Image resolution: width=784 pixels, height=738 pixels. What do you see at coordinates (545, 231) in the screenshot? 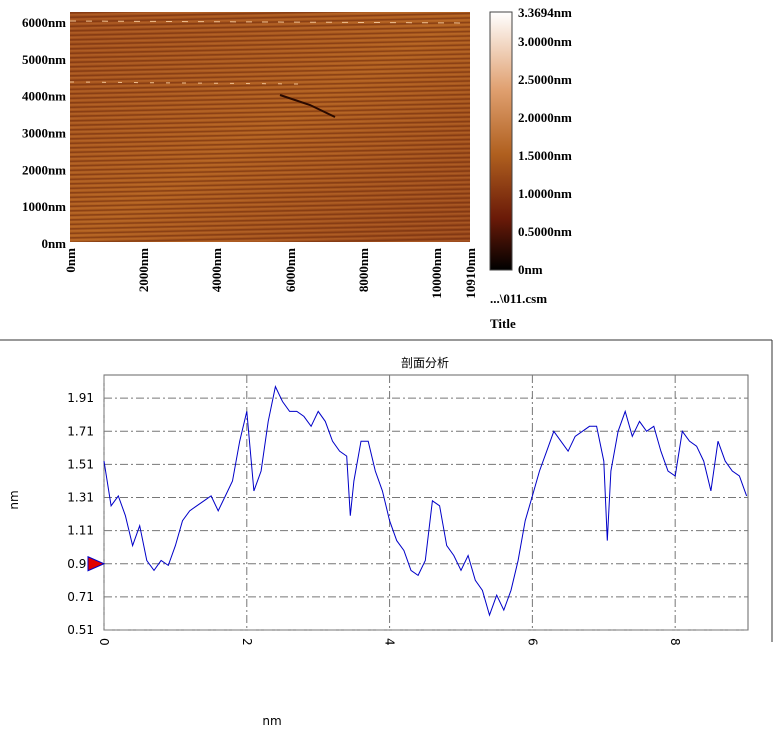
I see `colorbar-label: 0.5000nm` at bounding box center [545, 231].